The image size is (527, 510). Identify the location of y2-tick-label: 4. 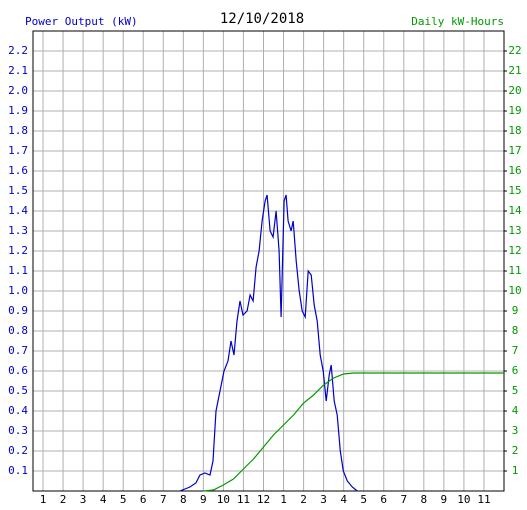
(515, 410).